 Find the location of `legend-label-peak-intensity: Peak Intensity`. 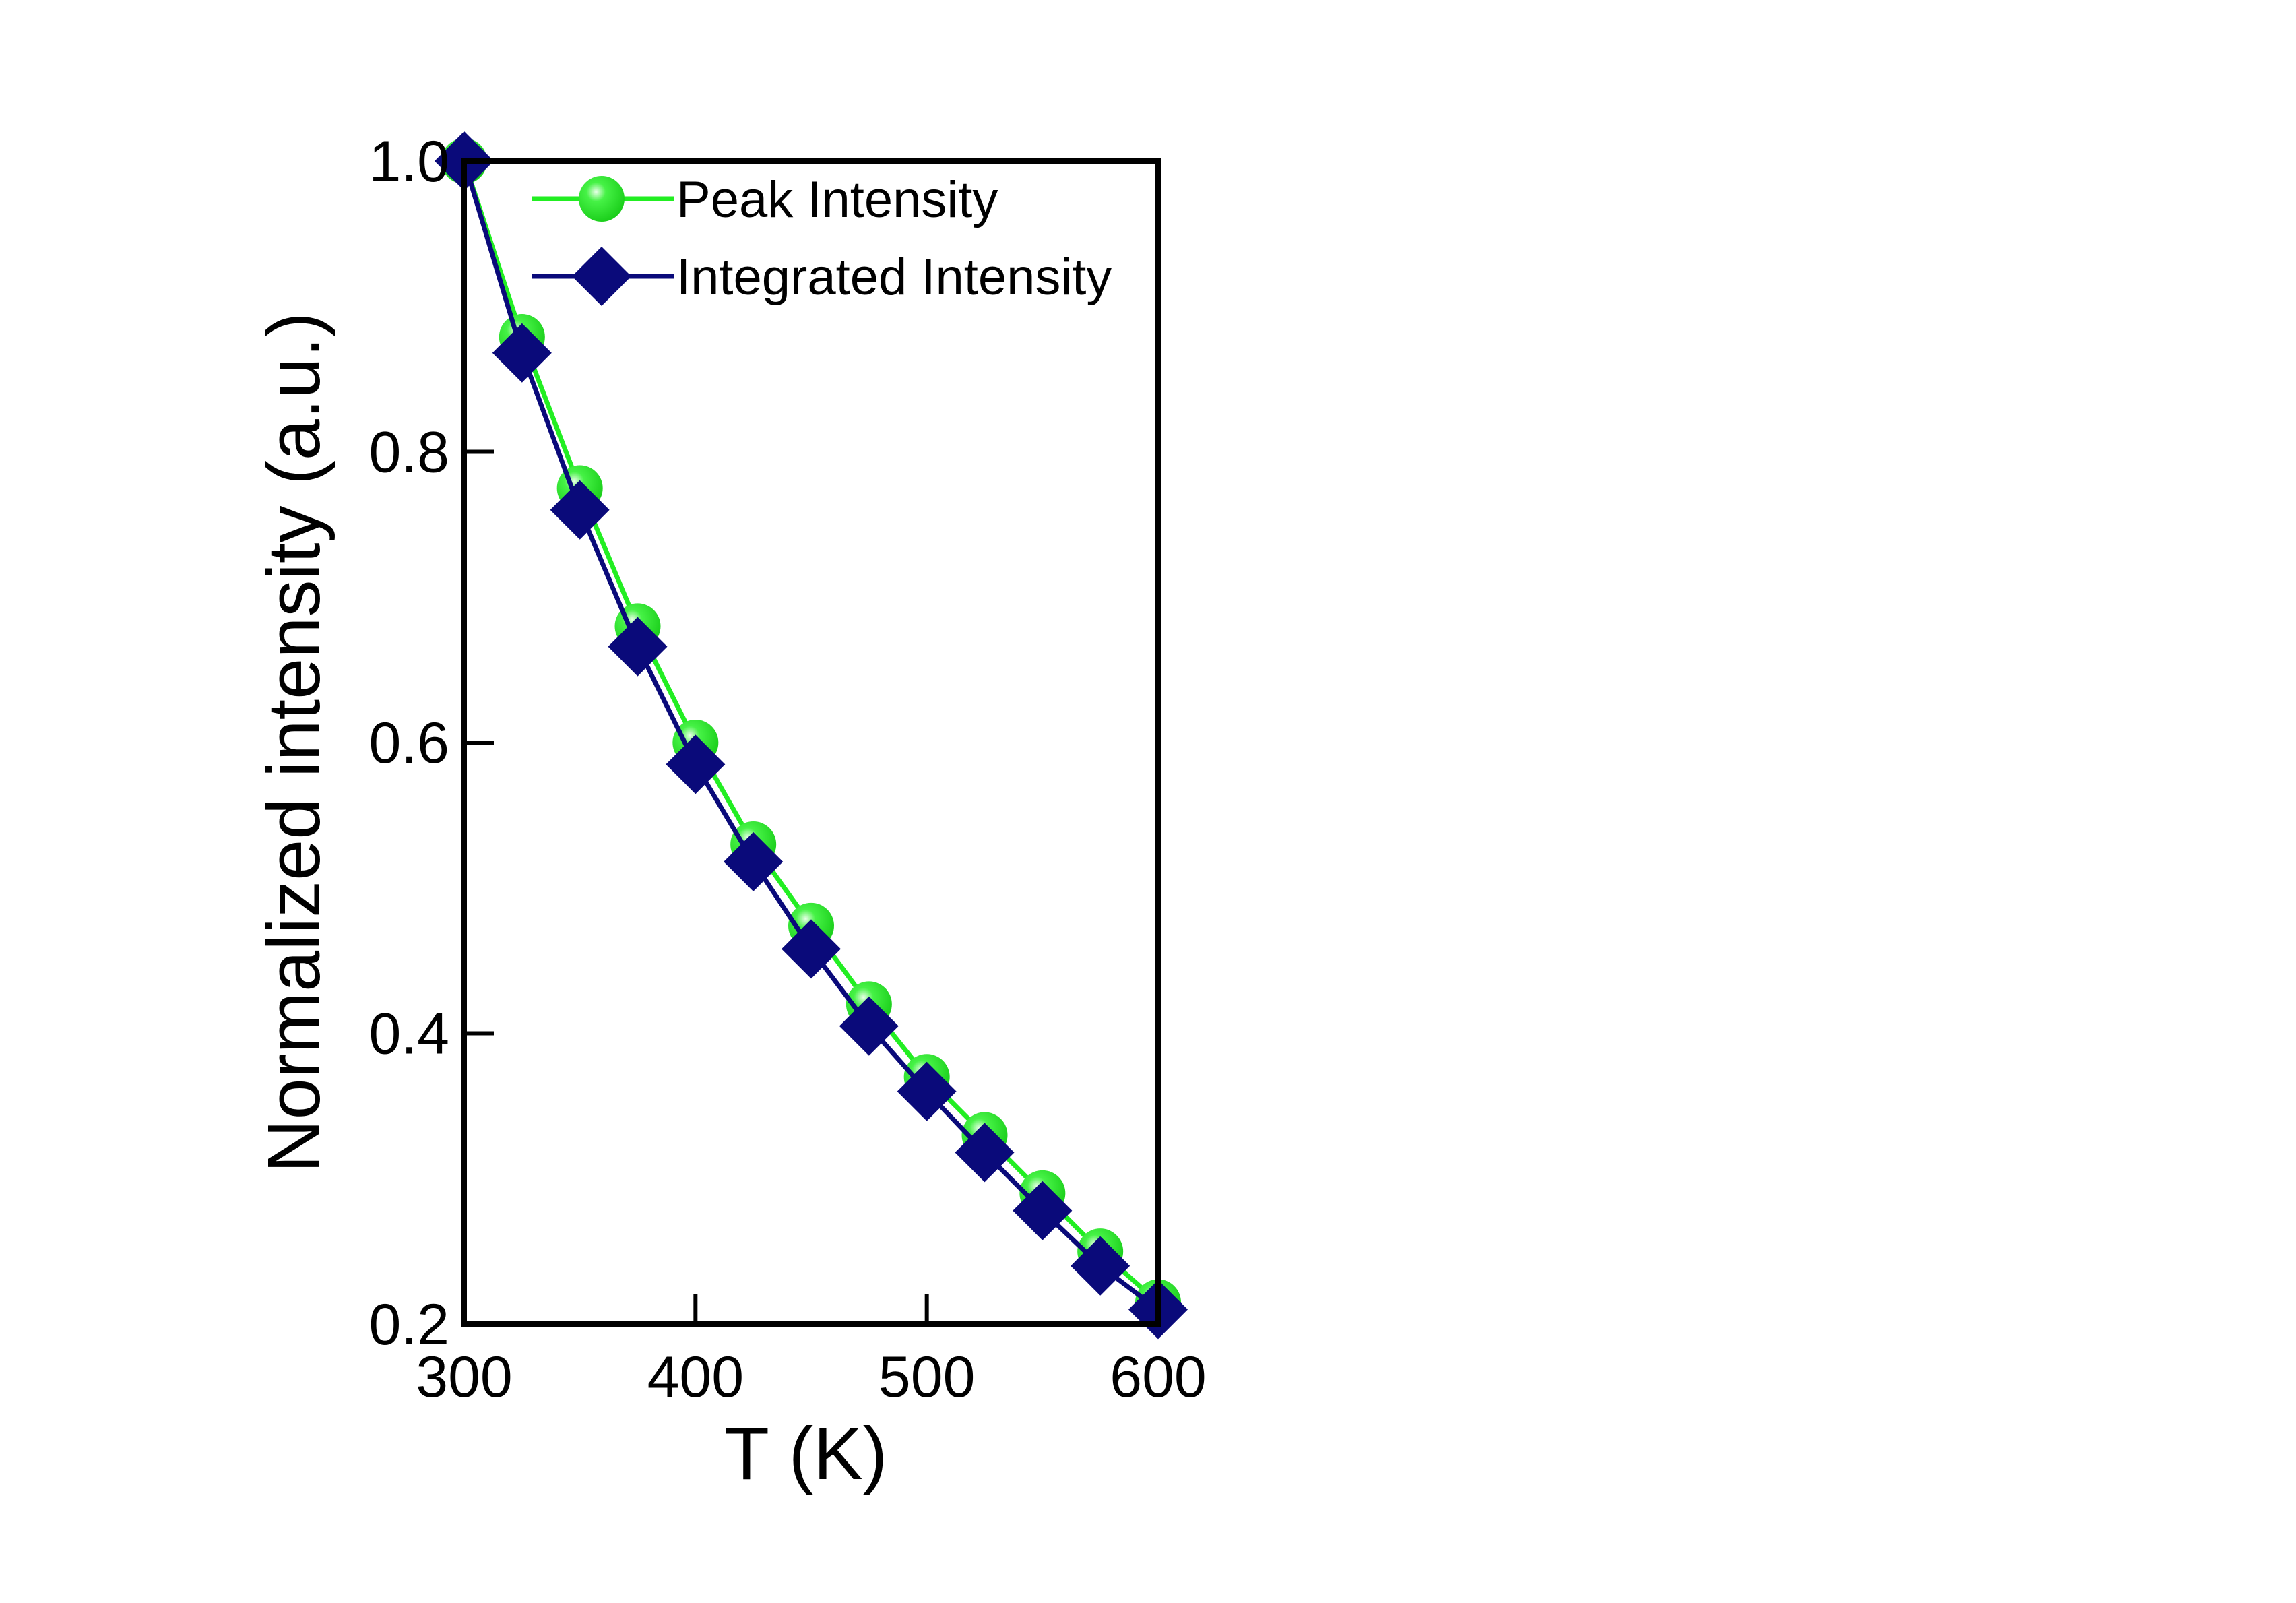

legend-label-peak-intensity: Peak Intensity is located at coordinates (837, 199).